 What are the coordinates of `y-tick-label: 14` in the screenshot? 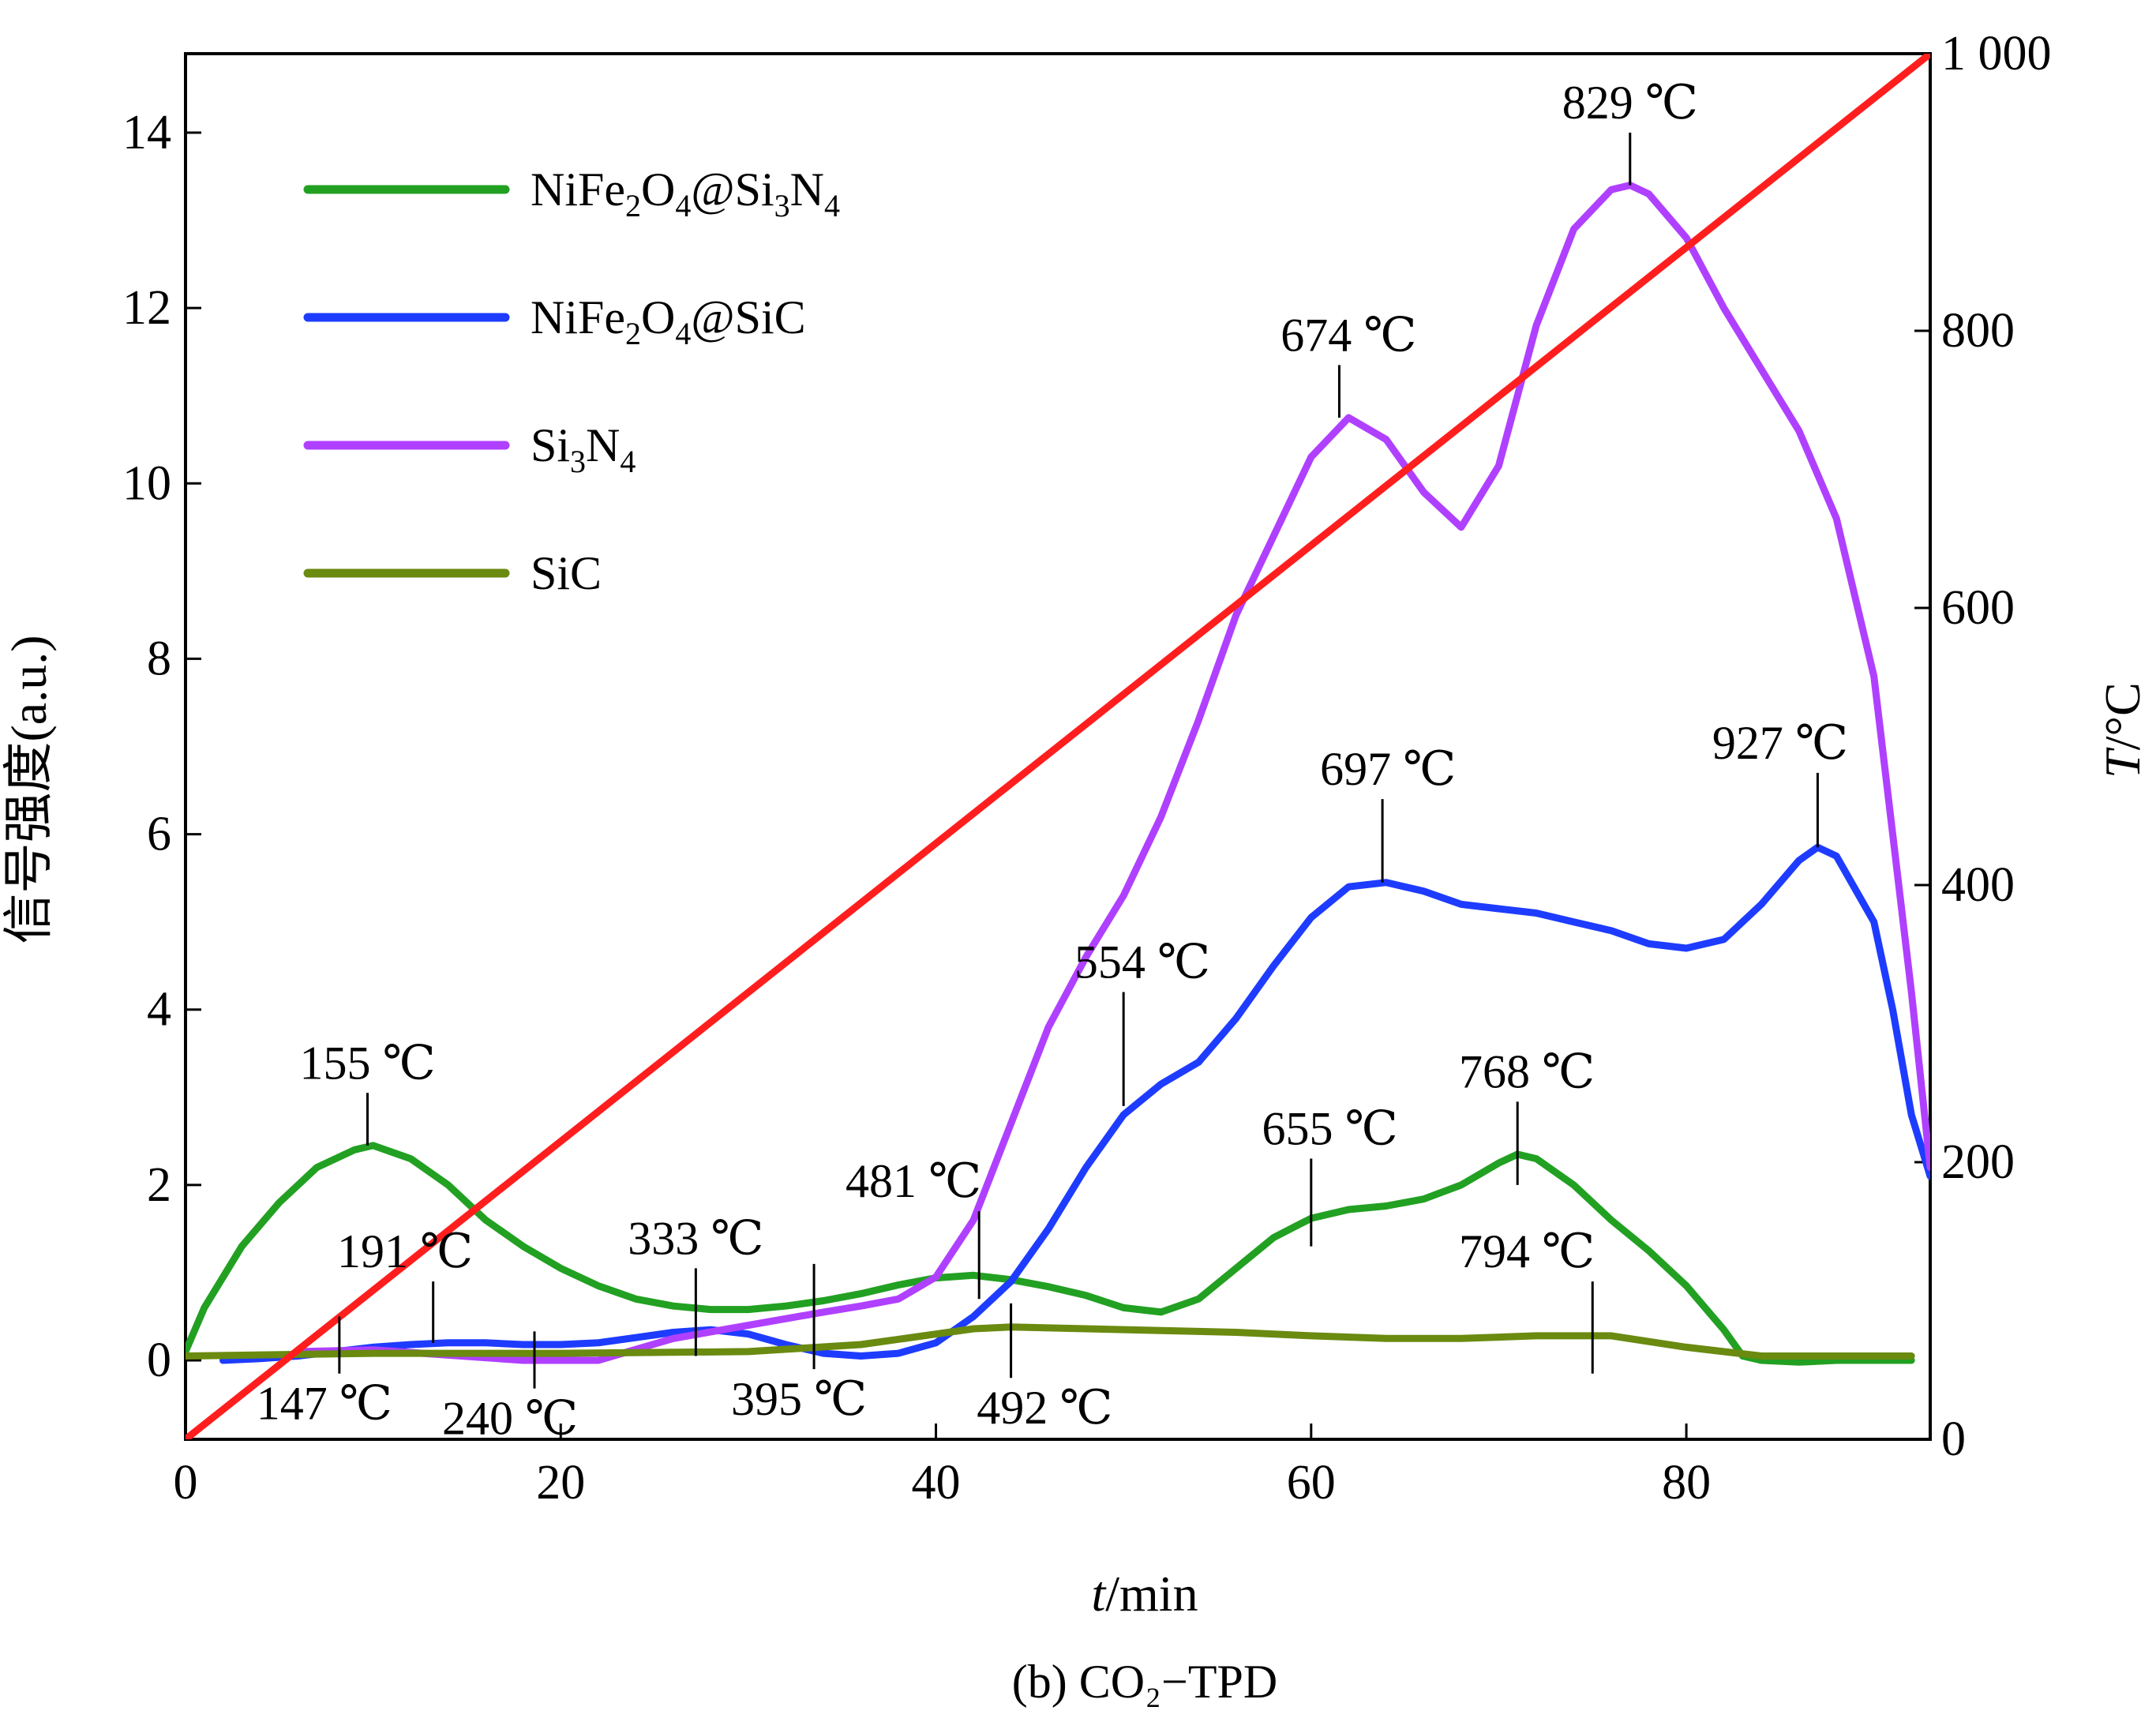 It's located at (146, 132).